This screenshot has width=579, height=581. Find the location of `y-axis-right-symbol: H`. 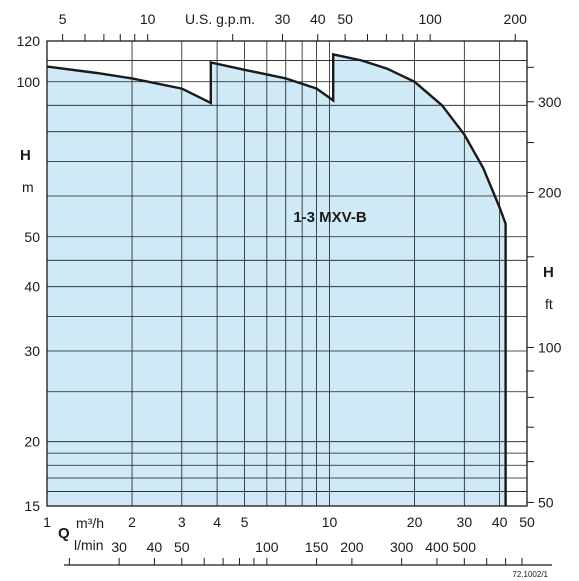

y-axis-right-symbol: H is located at coordinates (548, 272).